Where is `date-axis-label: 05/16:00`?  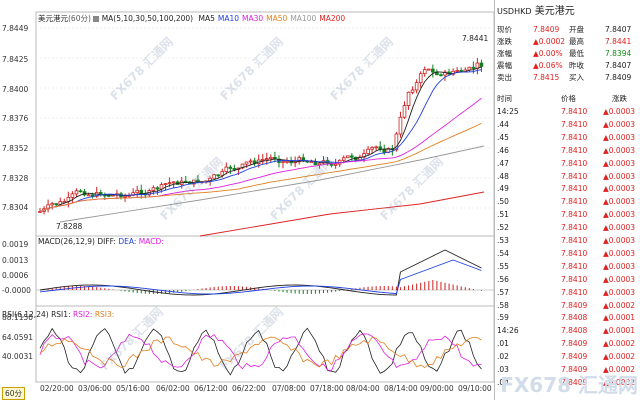 date-axis-label: 05/16:00 is located at coordinates (133, 388).